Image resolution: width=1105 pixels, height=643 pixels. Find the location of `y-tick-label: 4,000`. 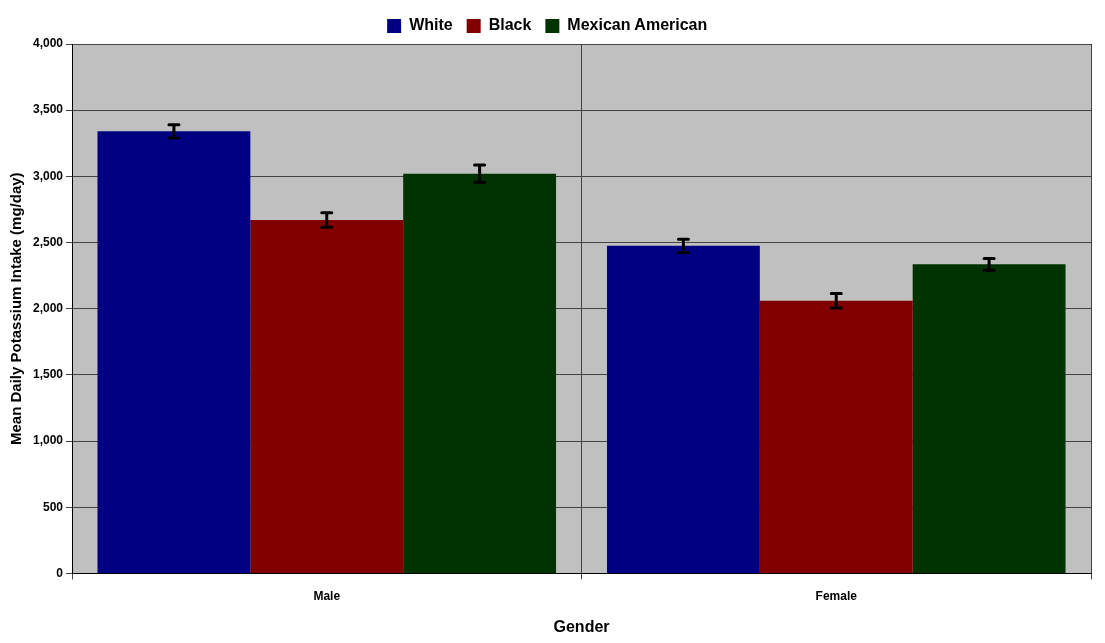

y-tick-label: 4,000 is located at coordinates (48, 43).